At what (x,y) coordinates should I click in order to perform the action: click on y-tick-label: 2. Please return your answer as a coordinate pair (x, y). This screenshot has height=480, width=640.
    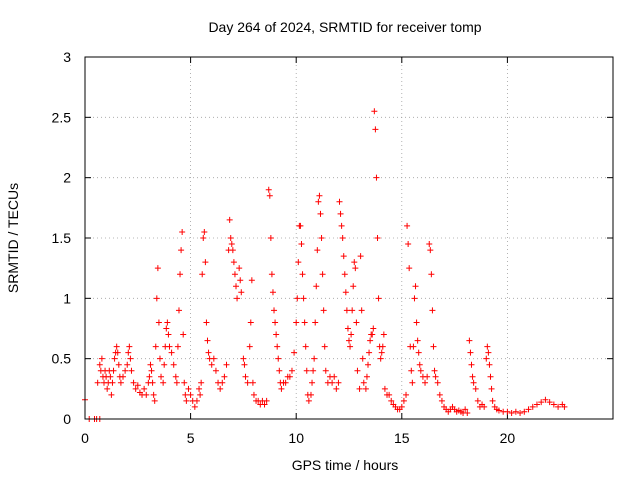
    Looking at the image, I should click on (67, 178).